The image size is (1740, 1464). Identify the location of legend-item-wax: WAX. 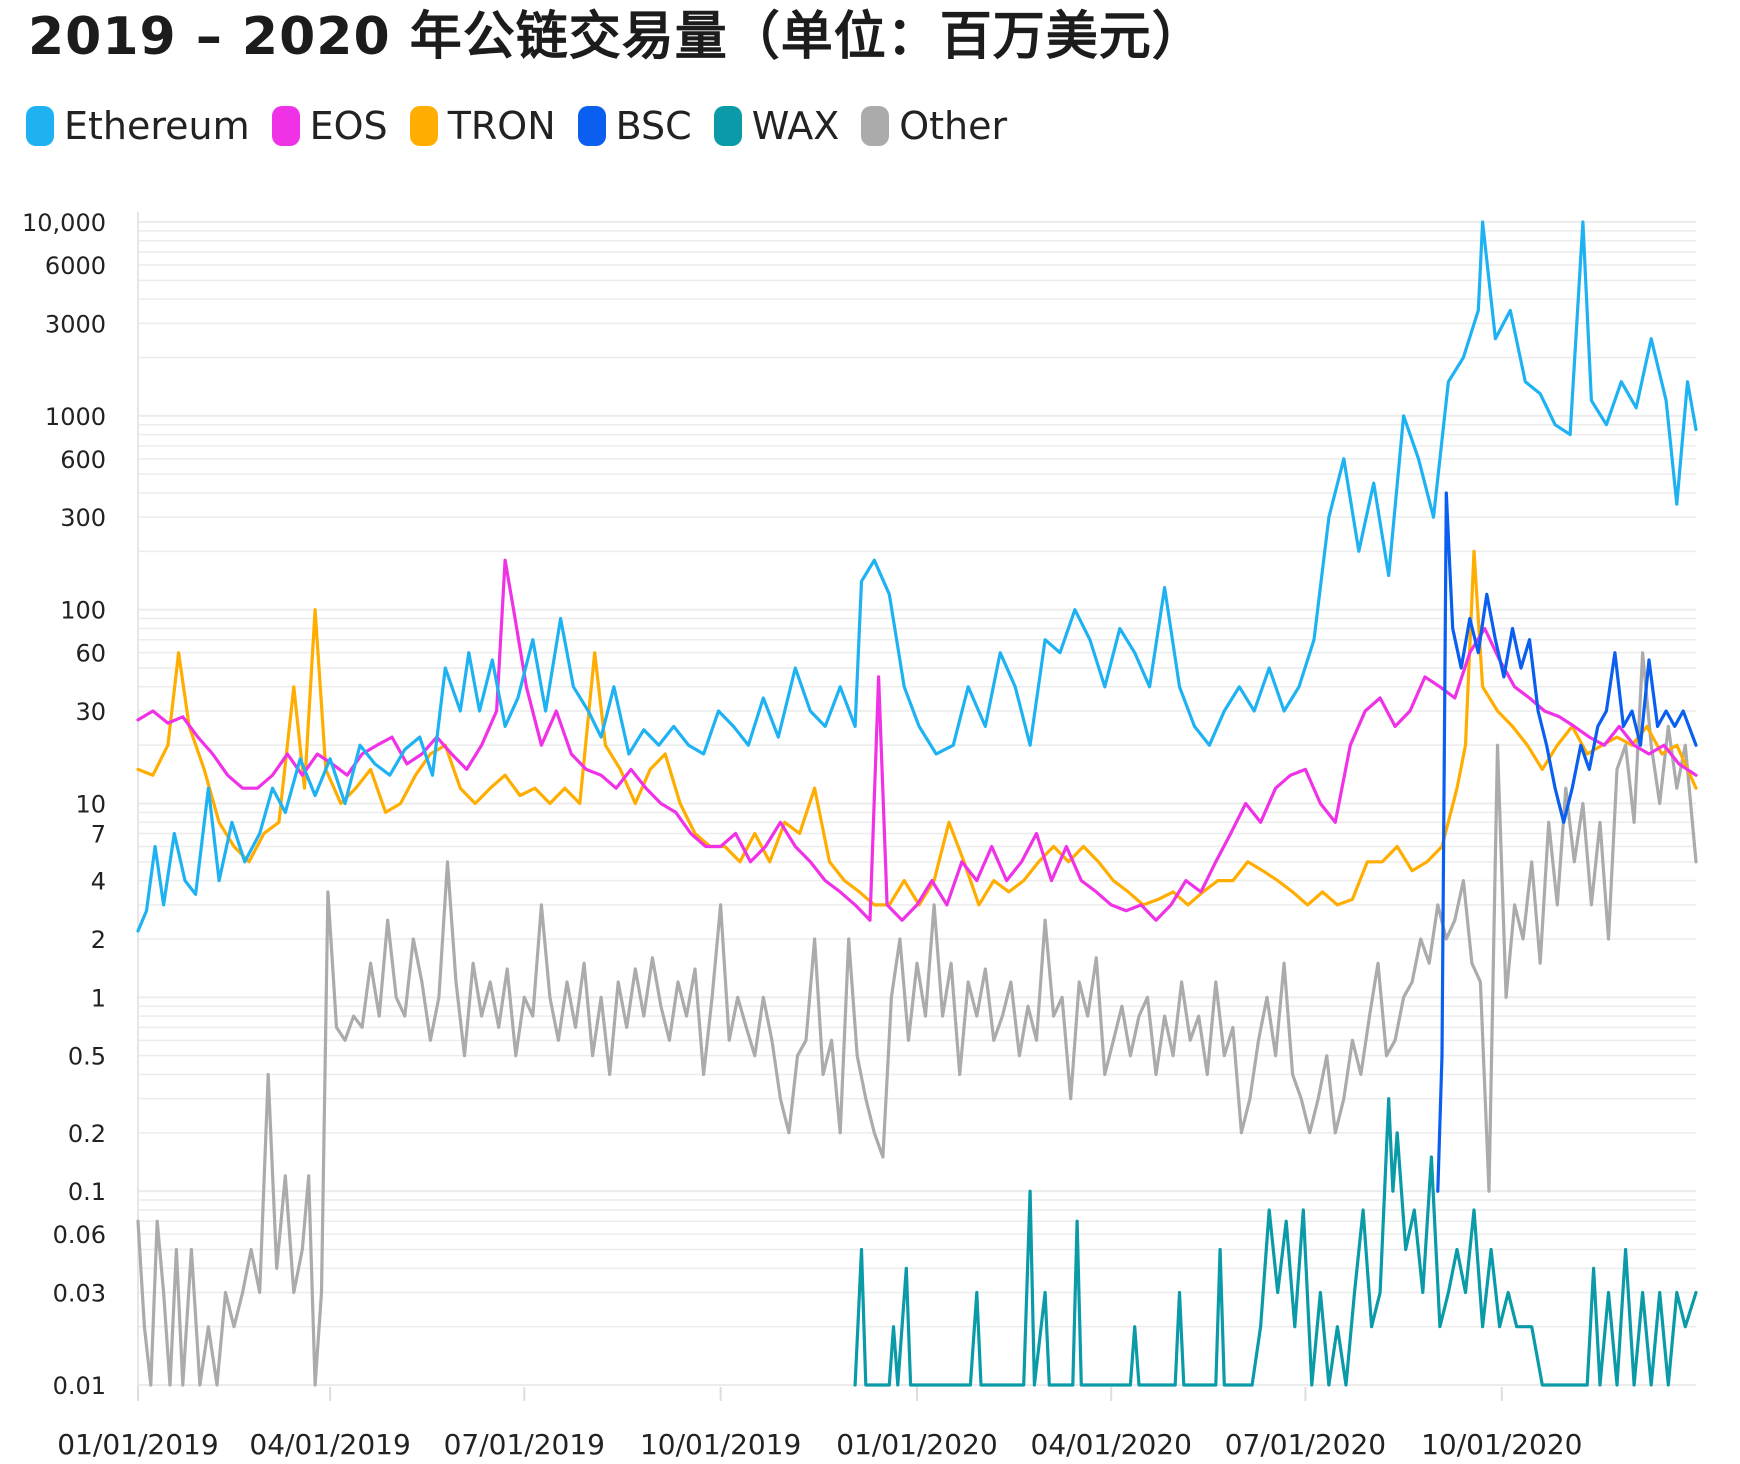
(776, 126).